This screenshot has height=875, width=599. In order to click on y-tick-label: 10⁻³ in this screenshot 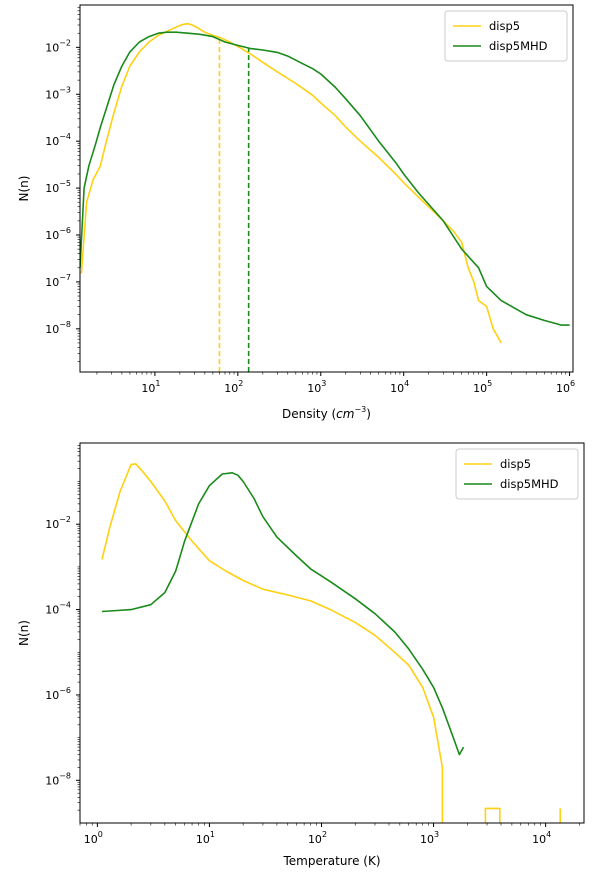, I will do `click(58, 93)`.